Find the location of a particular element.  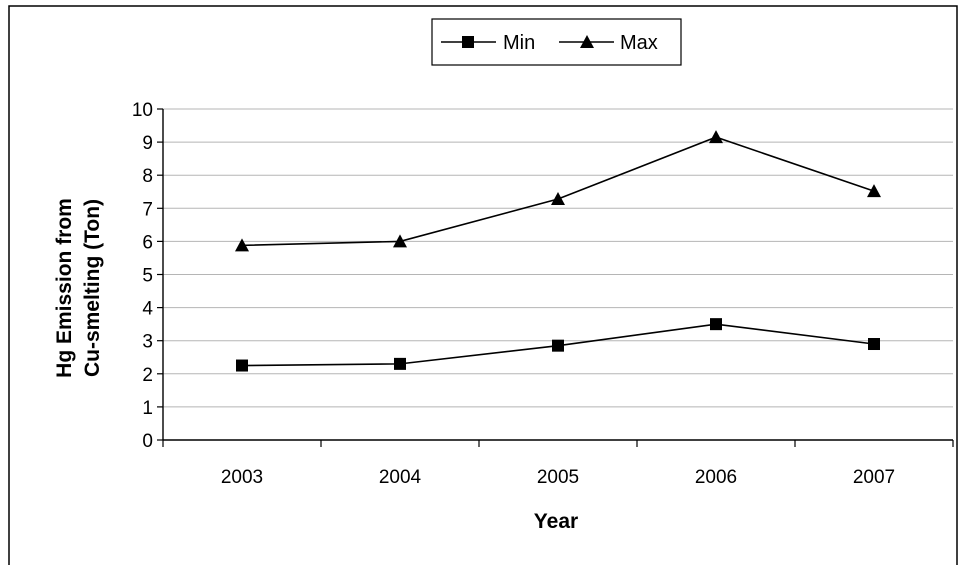

legend-max-marker is located at coordinates (587, 41).